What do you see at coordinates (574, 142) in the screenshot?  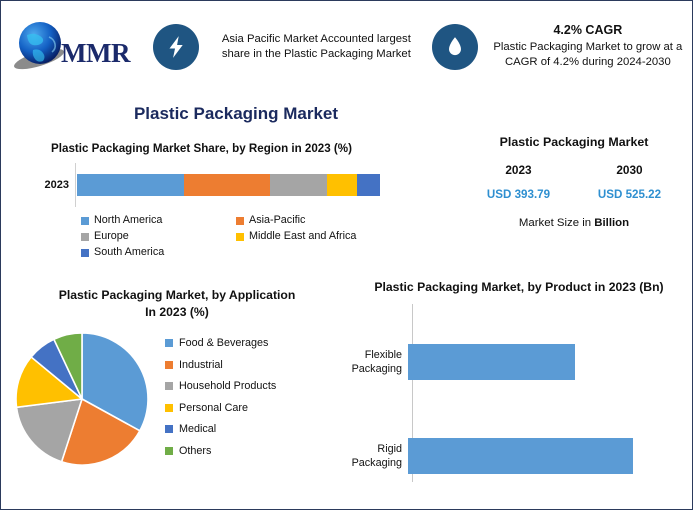 I see `market-size-title: Plastic Packaging Market` at bounding box center [574, 142].